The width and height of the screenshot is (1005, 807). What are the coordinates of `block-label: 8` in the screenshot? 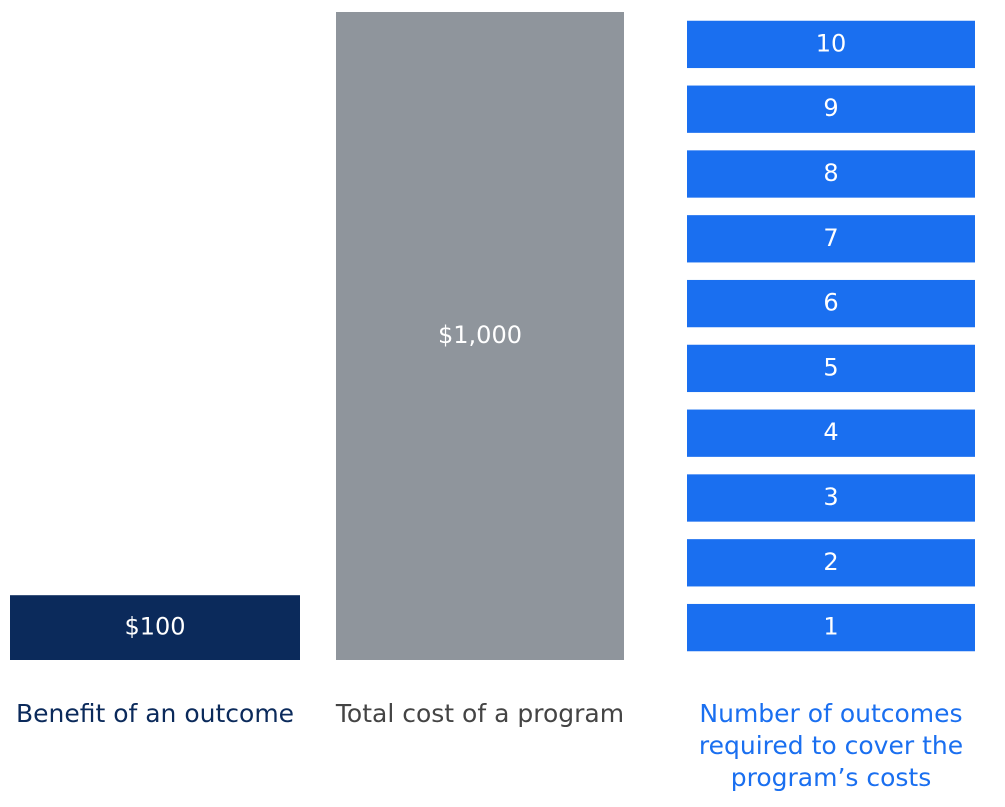 It's located at (830, 173).